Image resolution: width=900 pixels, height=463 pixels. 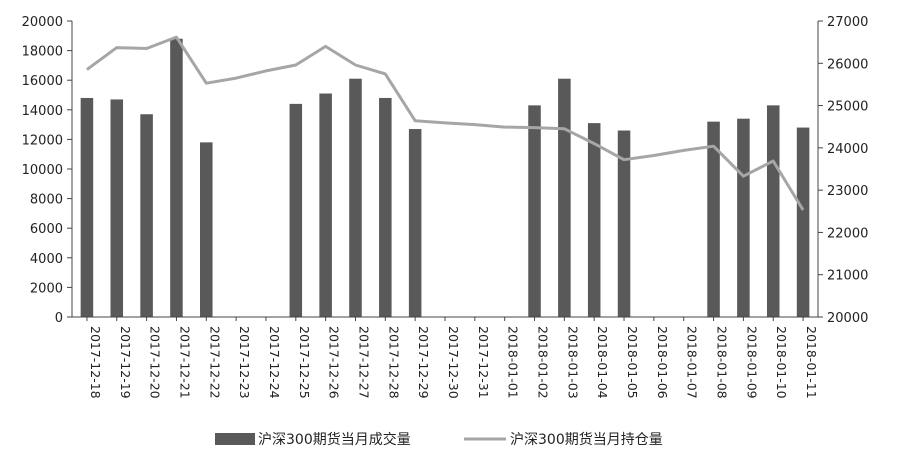 What do you see at coordinates (46, 259) in the screenshot?
I see `left-tick-label: 4000` at bounding box center [46, 259].